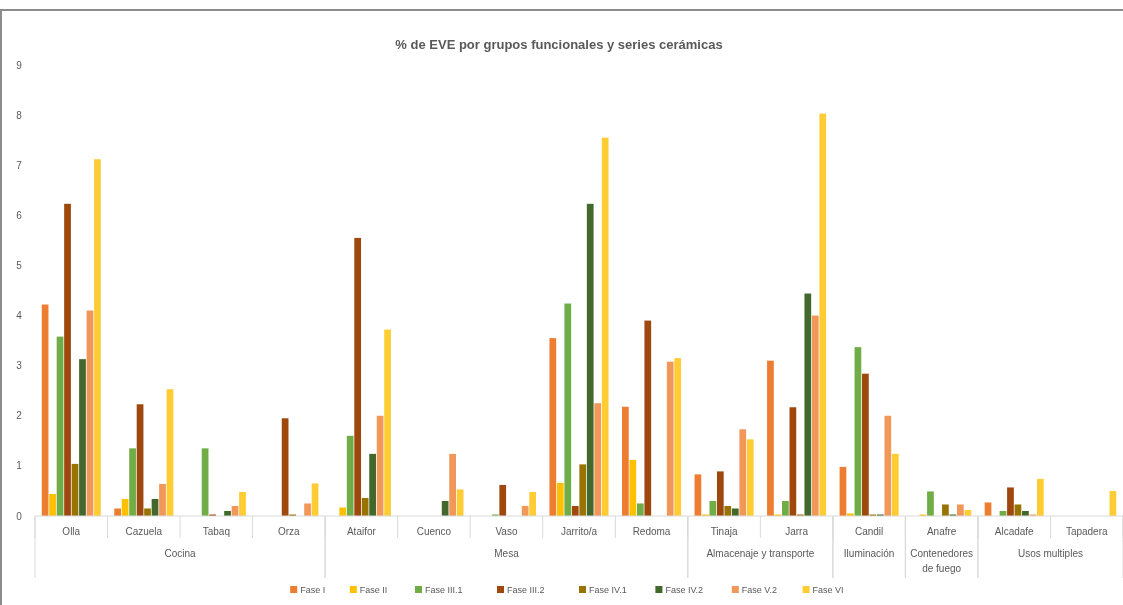 The height and width of the screenshot is (605, 1123). What do you see at coordinates (289, 531) in the screenshot?
I see `x-tick-label: Orza` at bounding box center [289, 531].